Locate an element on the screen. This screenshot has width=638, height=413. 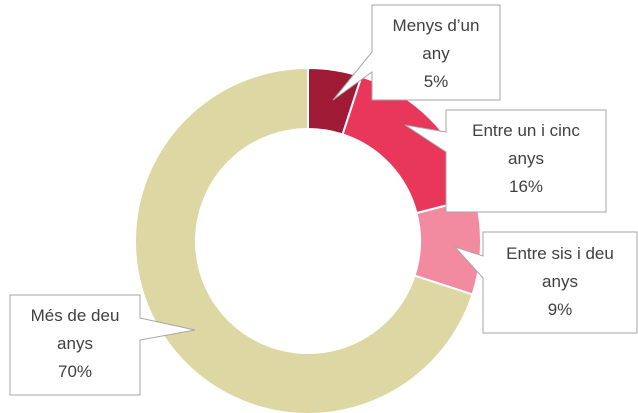
data-label: Més de deu anys 70% is located at coordinates (75, 344).